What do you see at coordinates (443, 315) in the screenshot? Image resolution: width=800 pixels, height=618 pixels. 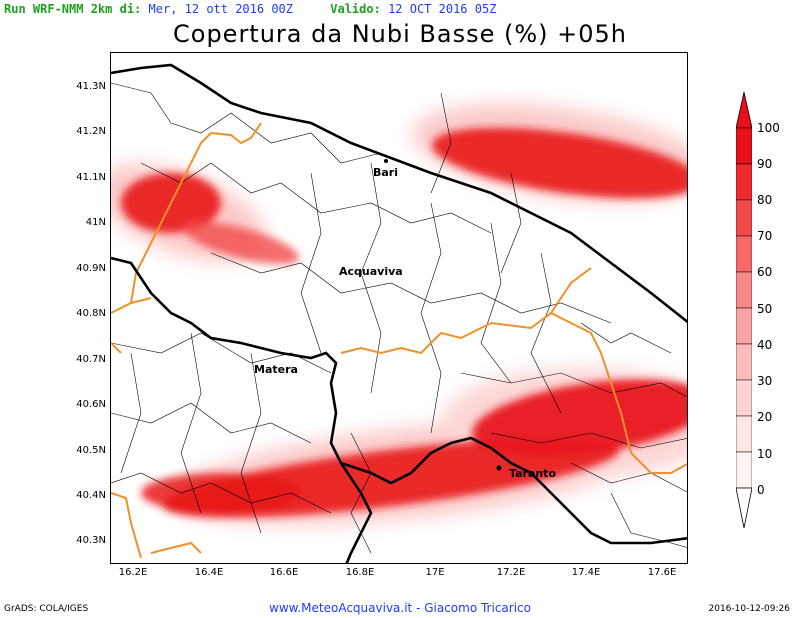 I see `city-markers` at bounding box center [443, 315].